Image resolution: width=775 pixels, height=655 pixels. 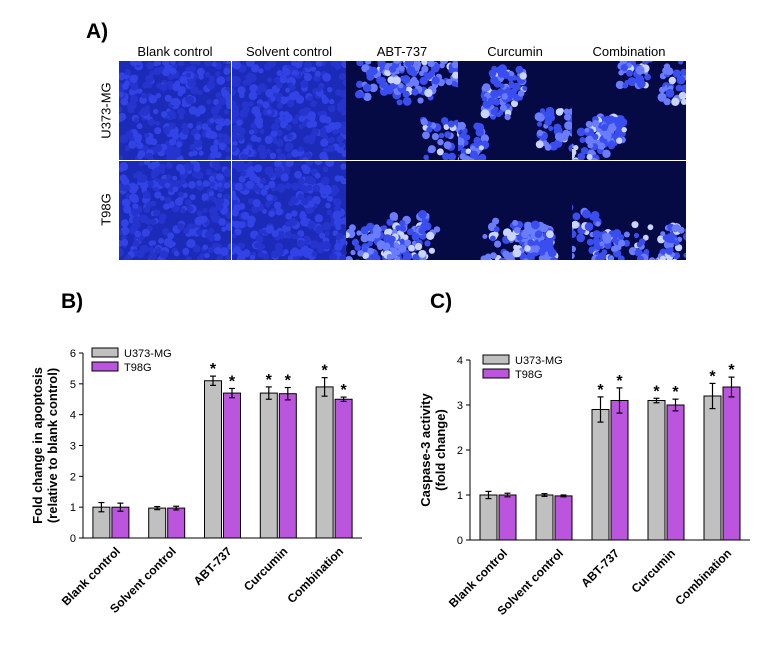 I want to click on apoptosis-y-tick-label: 2, so click(x=73, y=477).